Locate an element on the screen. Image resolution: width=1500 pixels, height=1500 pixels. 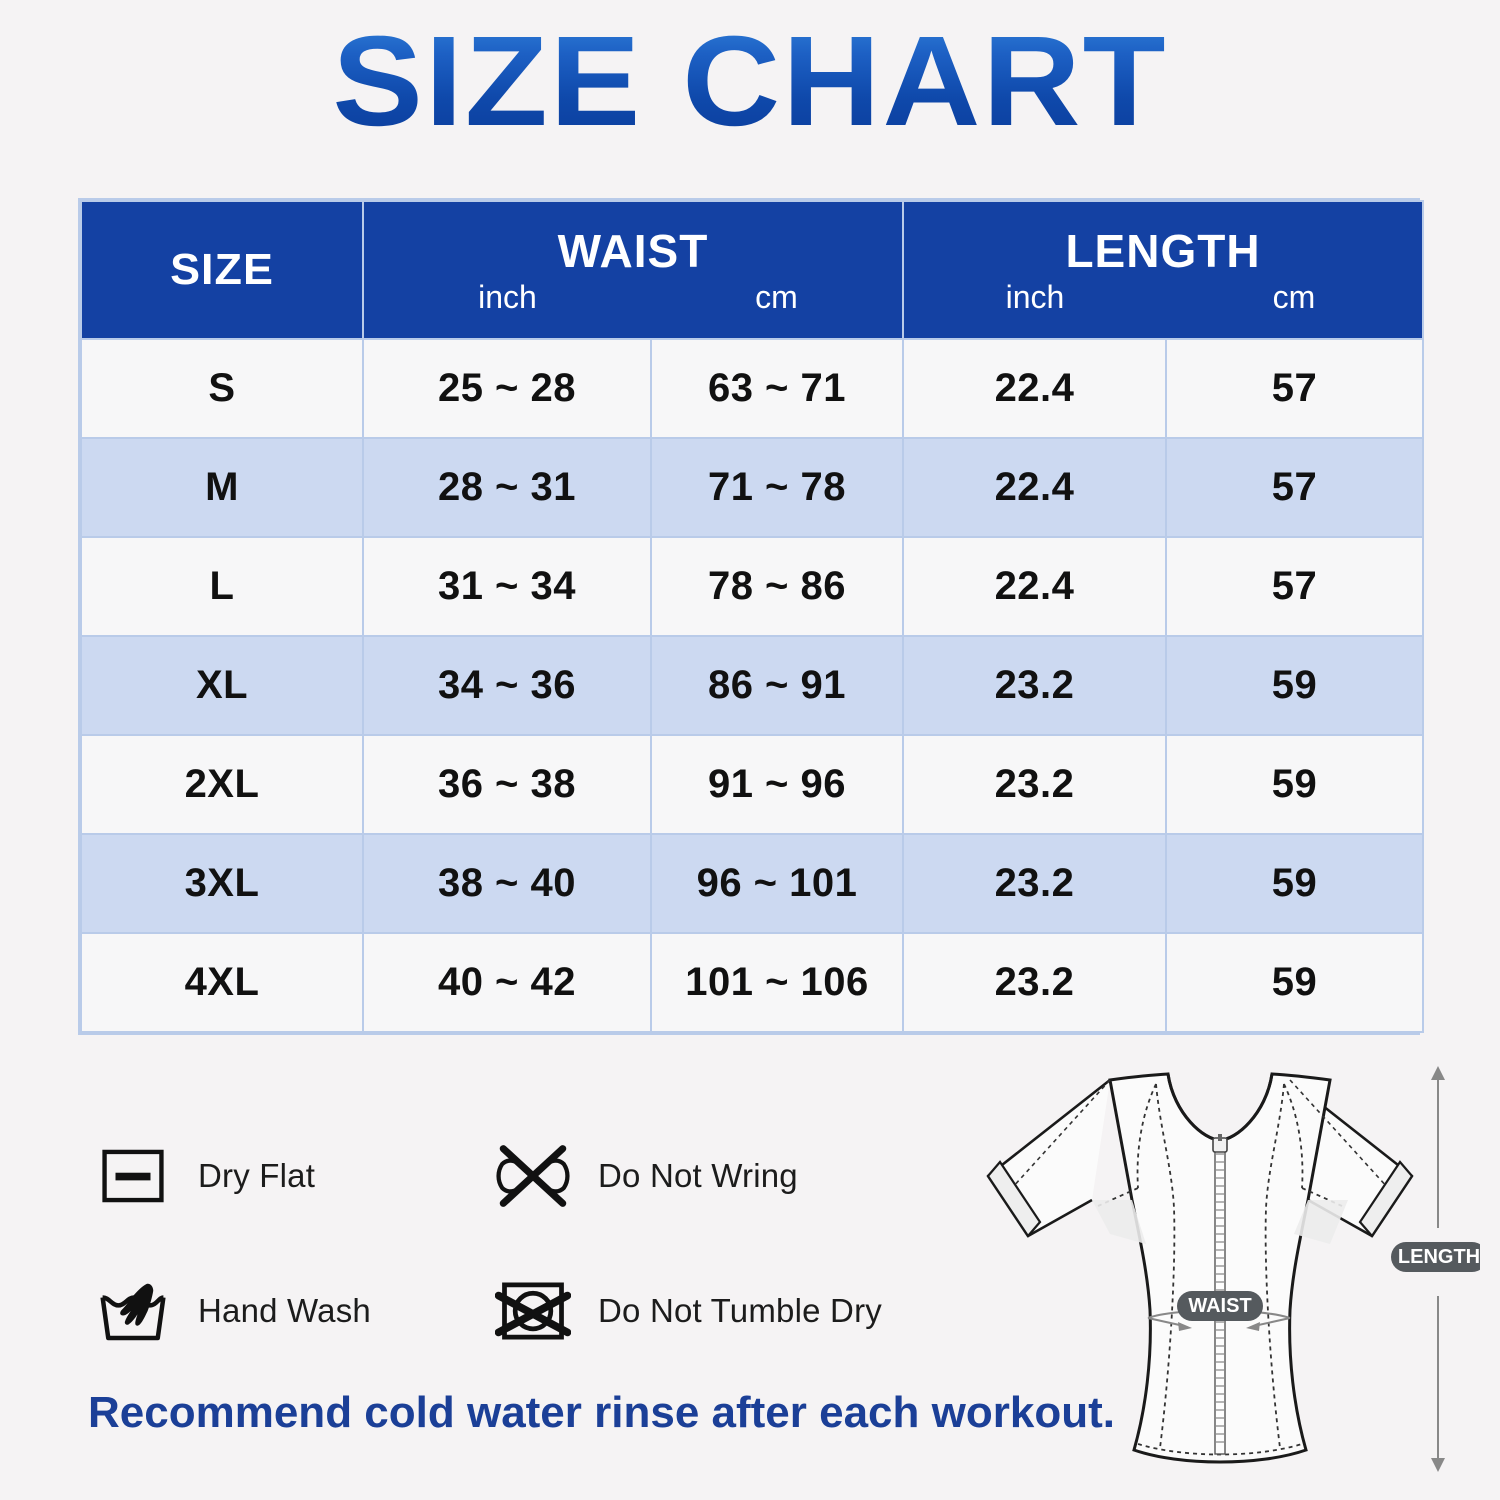
table-row: S 25 ~ 28 63 ~ 71 22.4 57 is located at coordinates (752, 388).